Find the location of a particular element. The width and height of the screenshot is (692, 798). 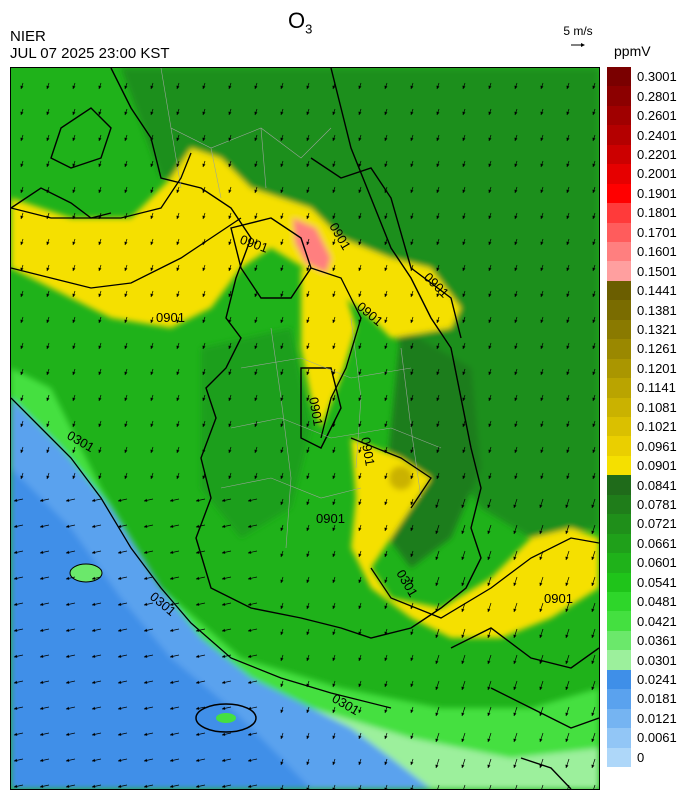

island-west is located at coordinates (86, 573).